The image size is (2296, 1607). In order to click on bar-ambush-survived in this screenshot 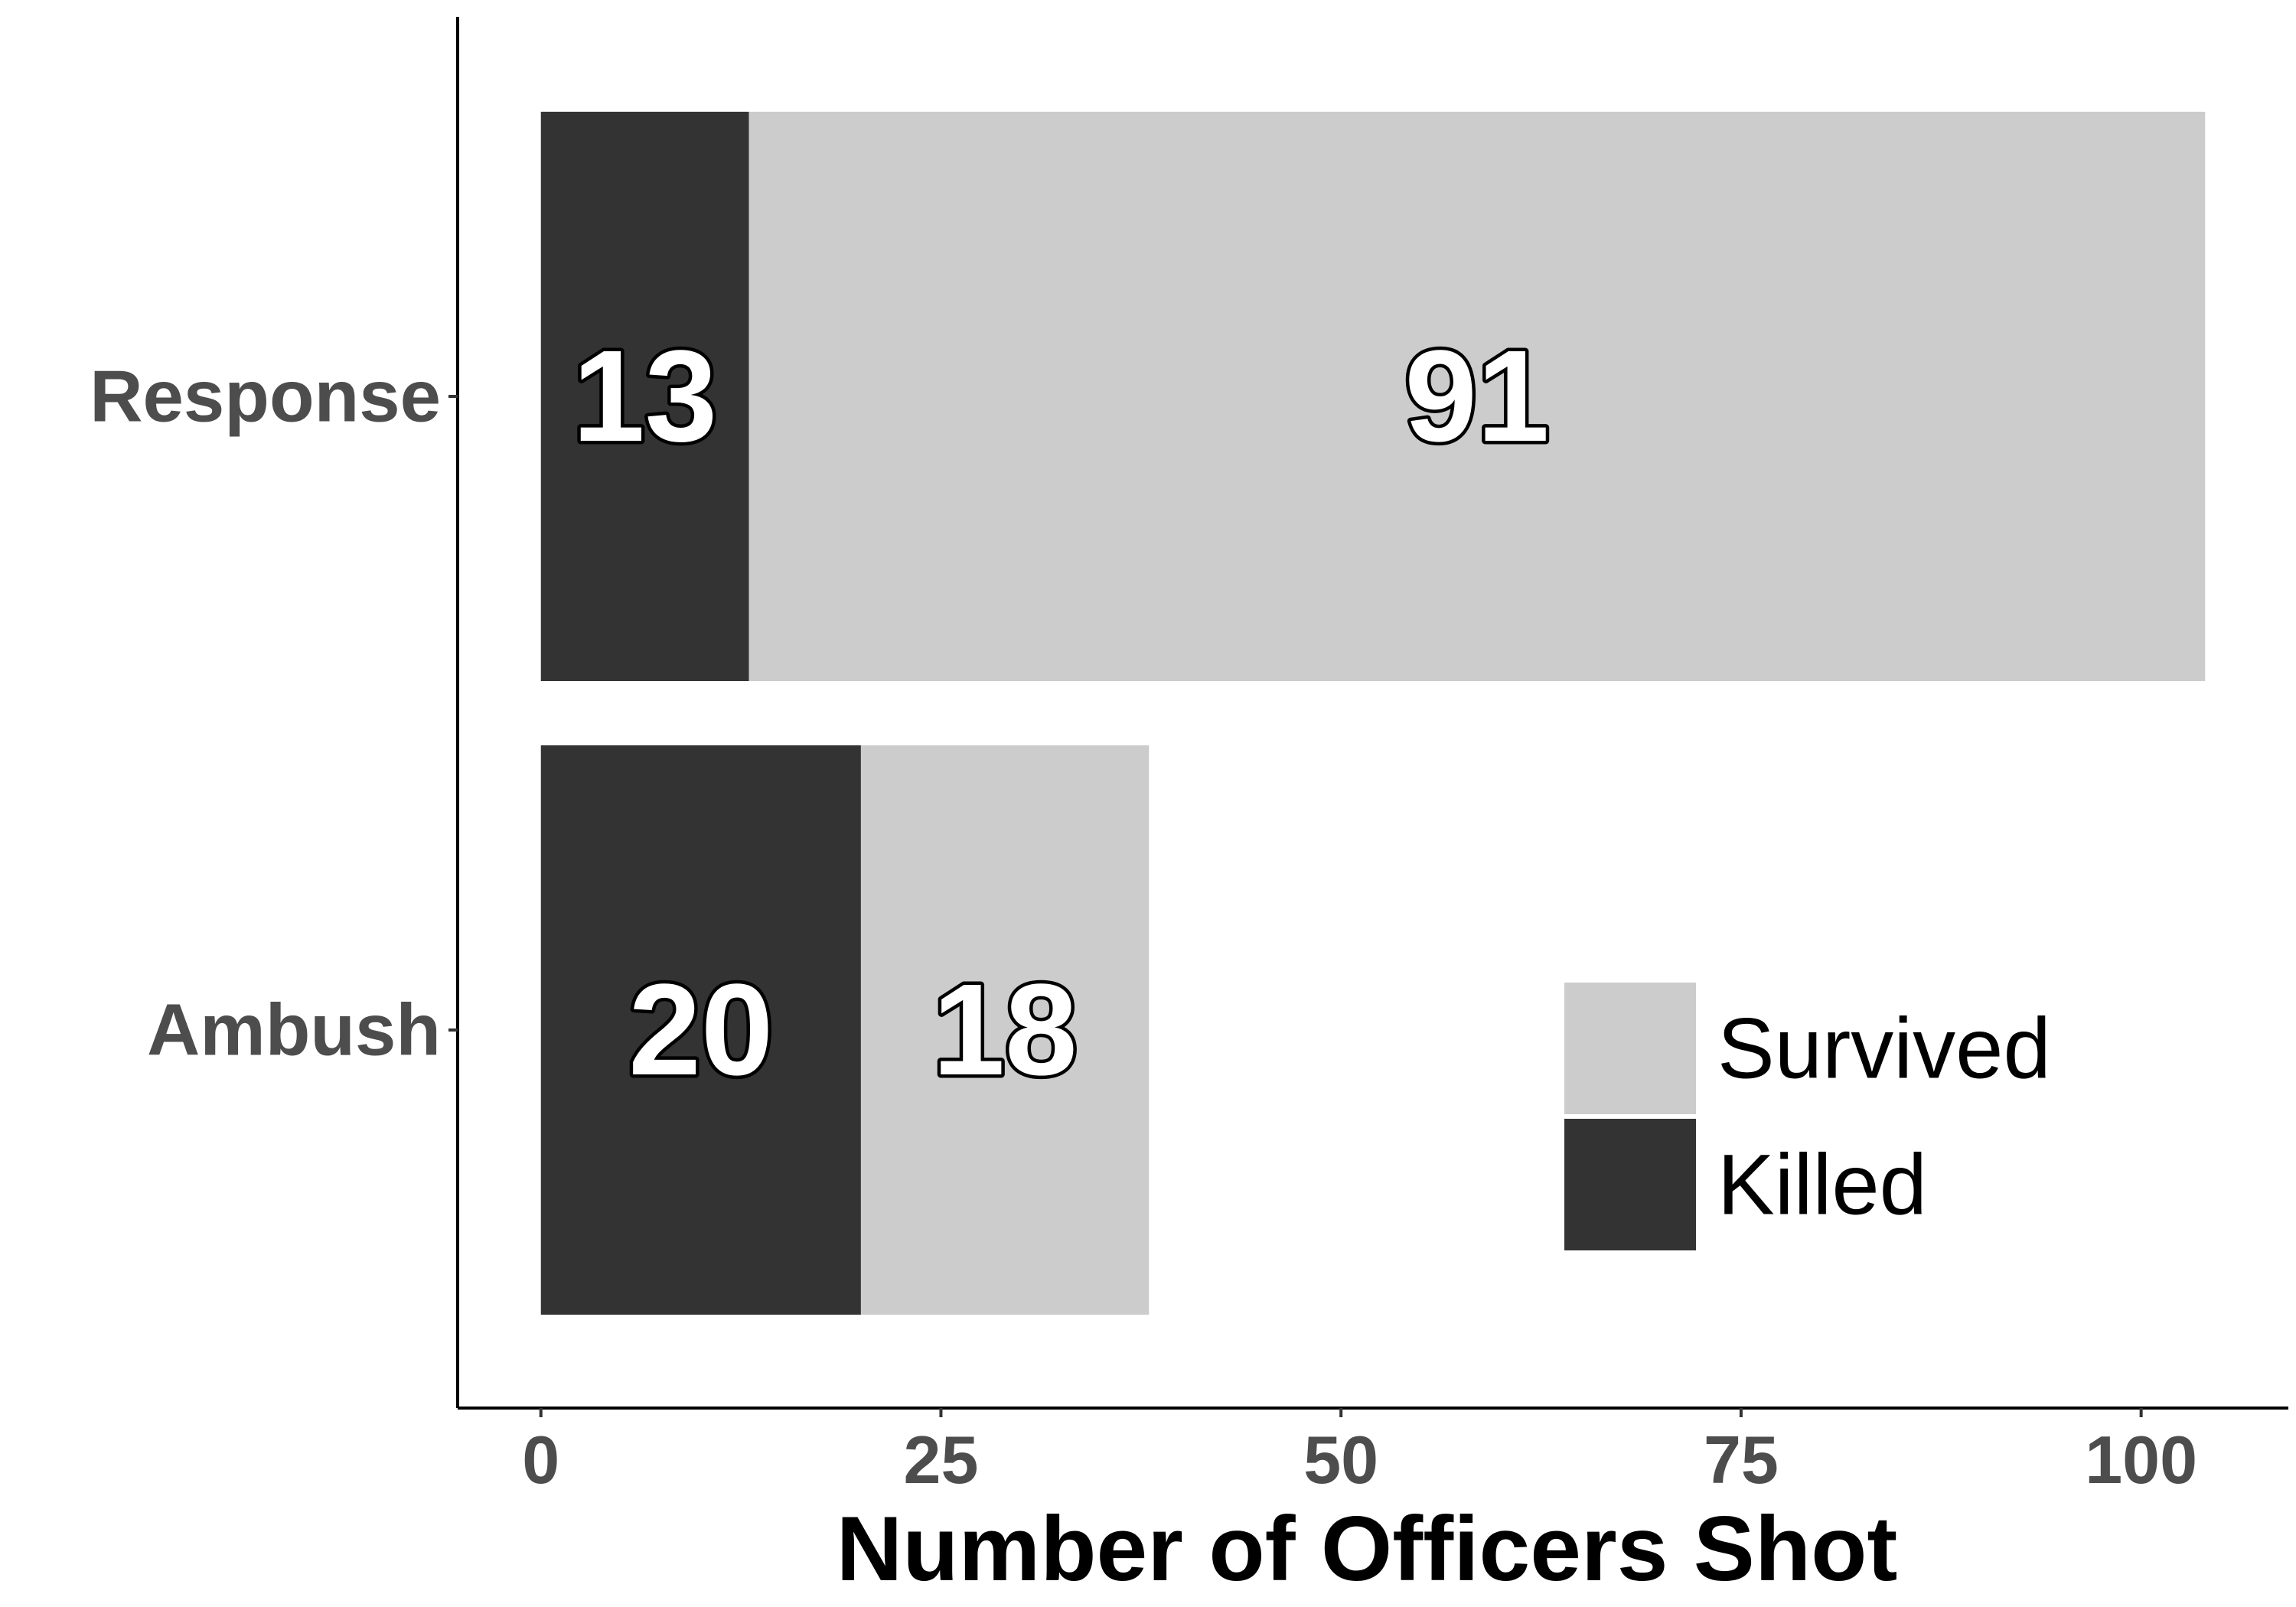, I will do `click(1005, 1030)`.